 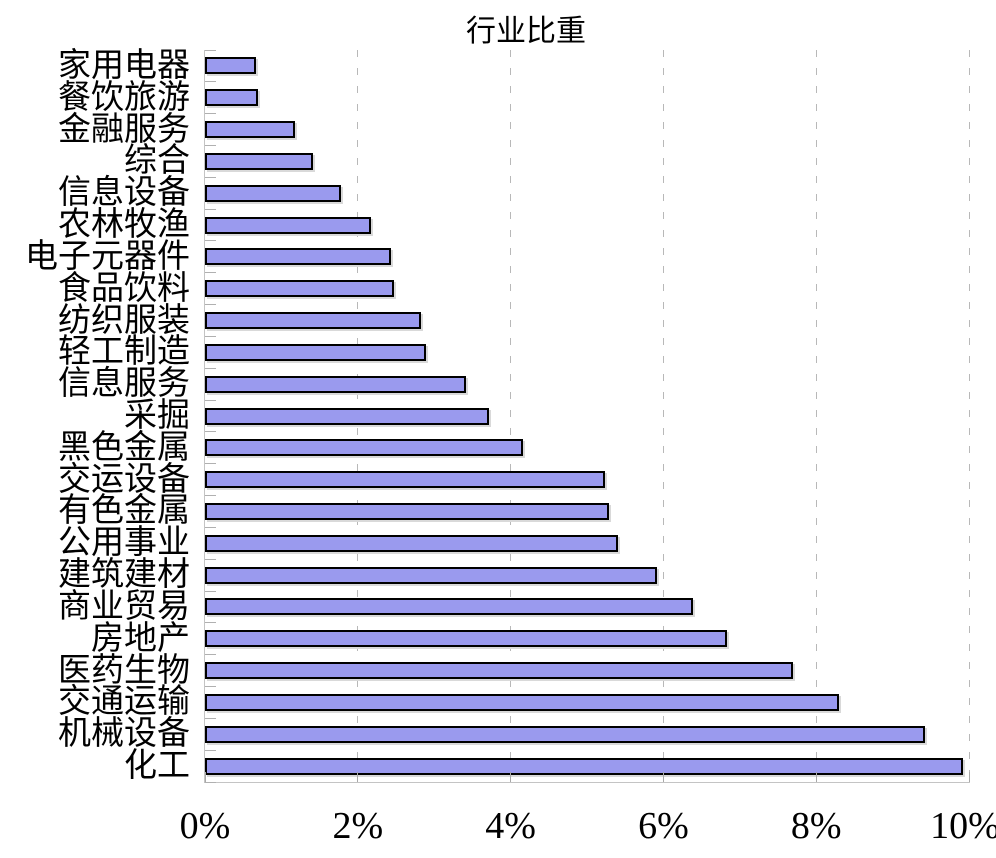 What do you see at coordinates (963, 826) in the screenshot?
I see `x-axis-label-10%: 10%` at bounding box center [963, 826].